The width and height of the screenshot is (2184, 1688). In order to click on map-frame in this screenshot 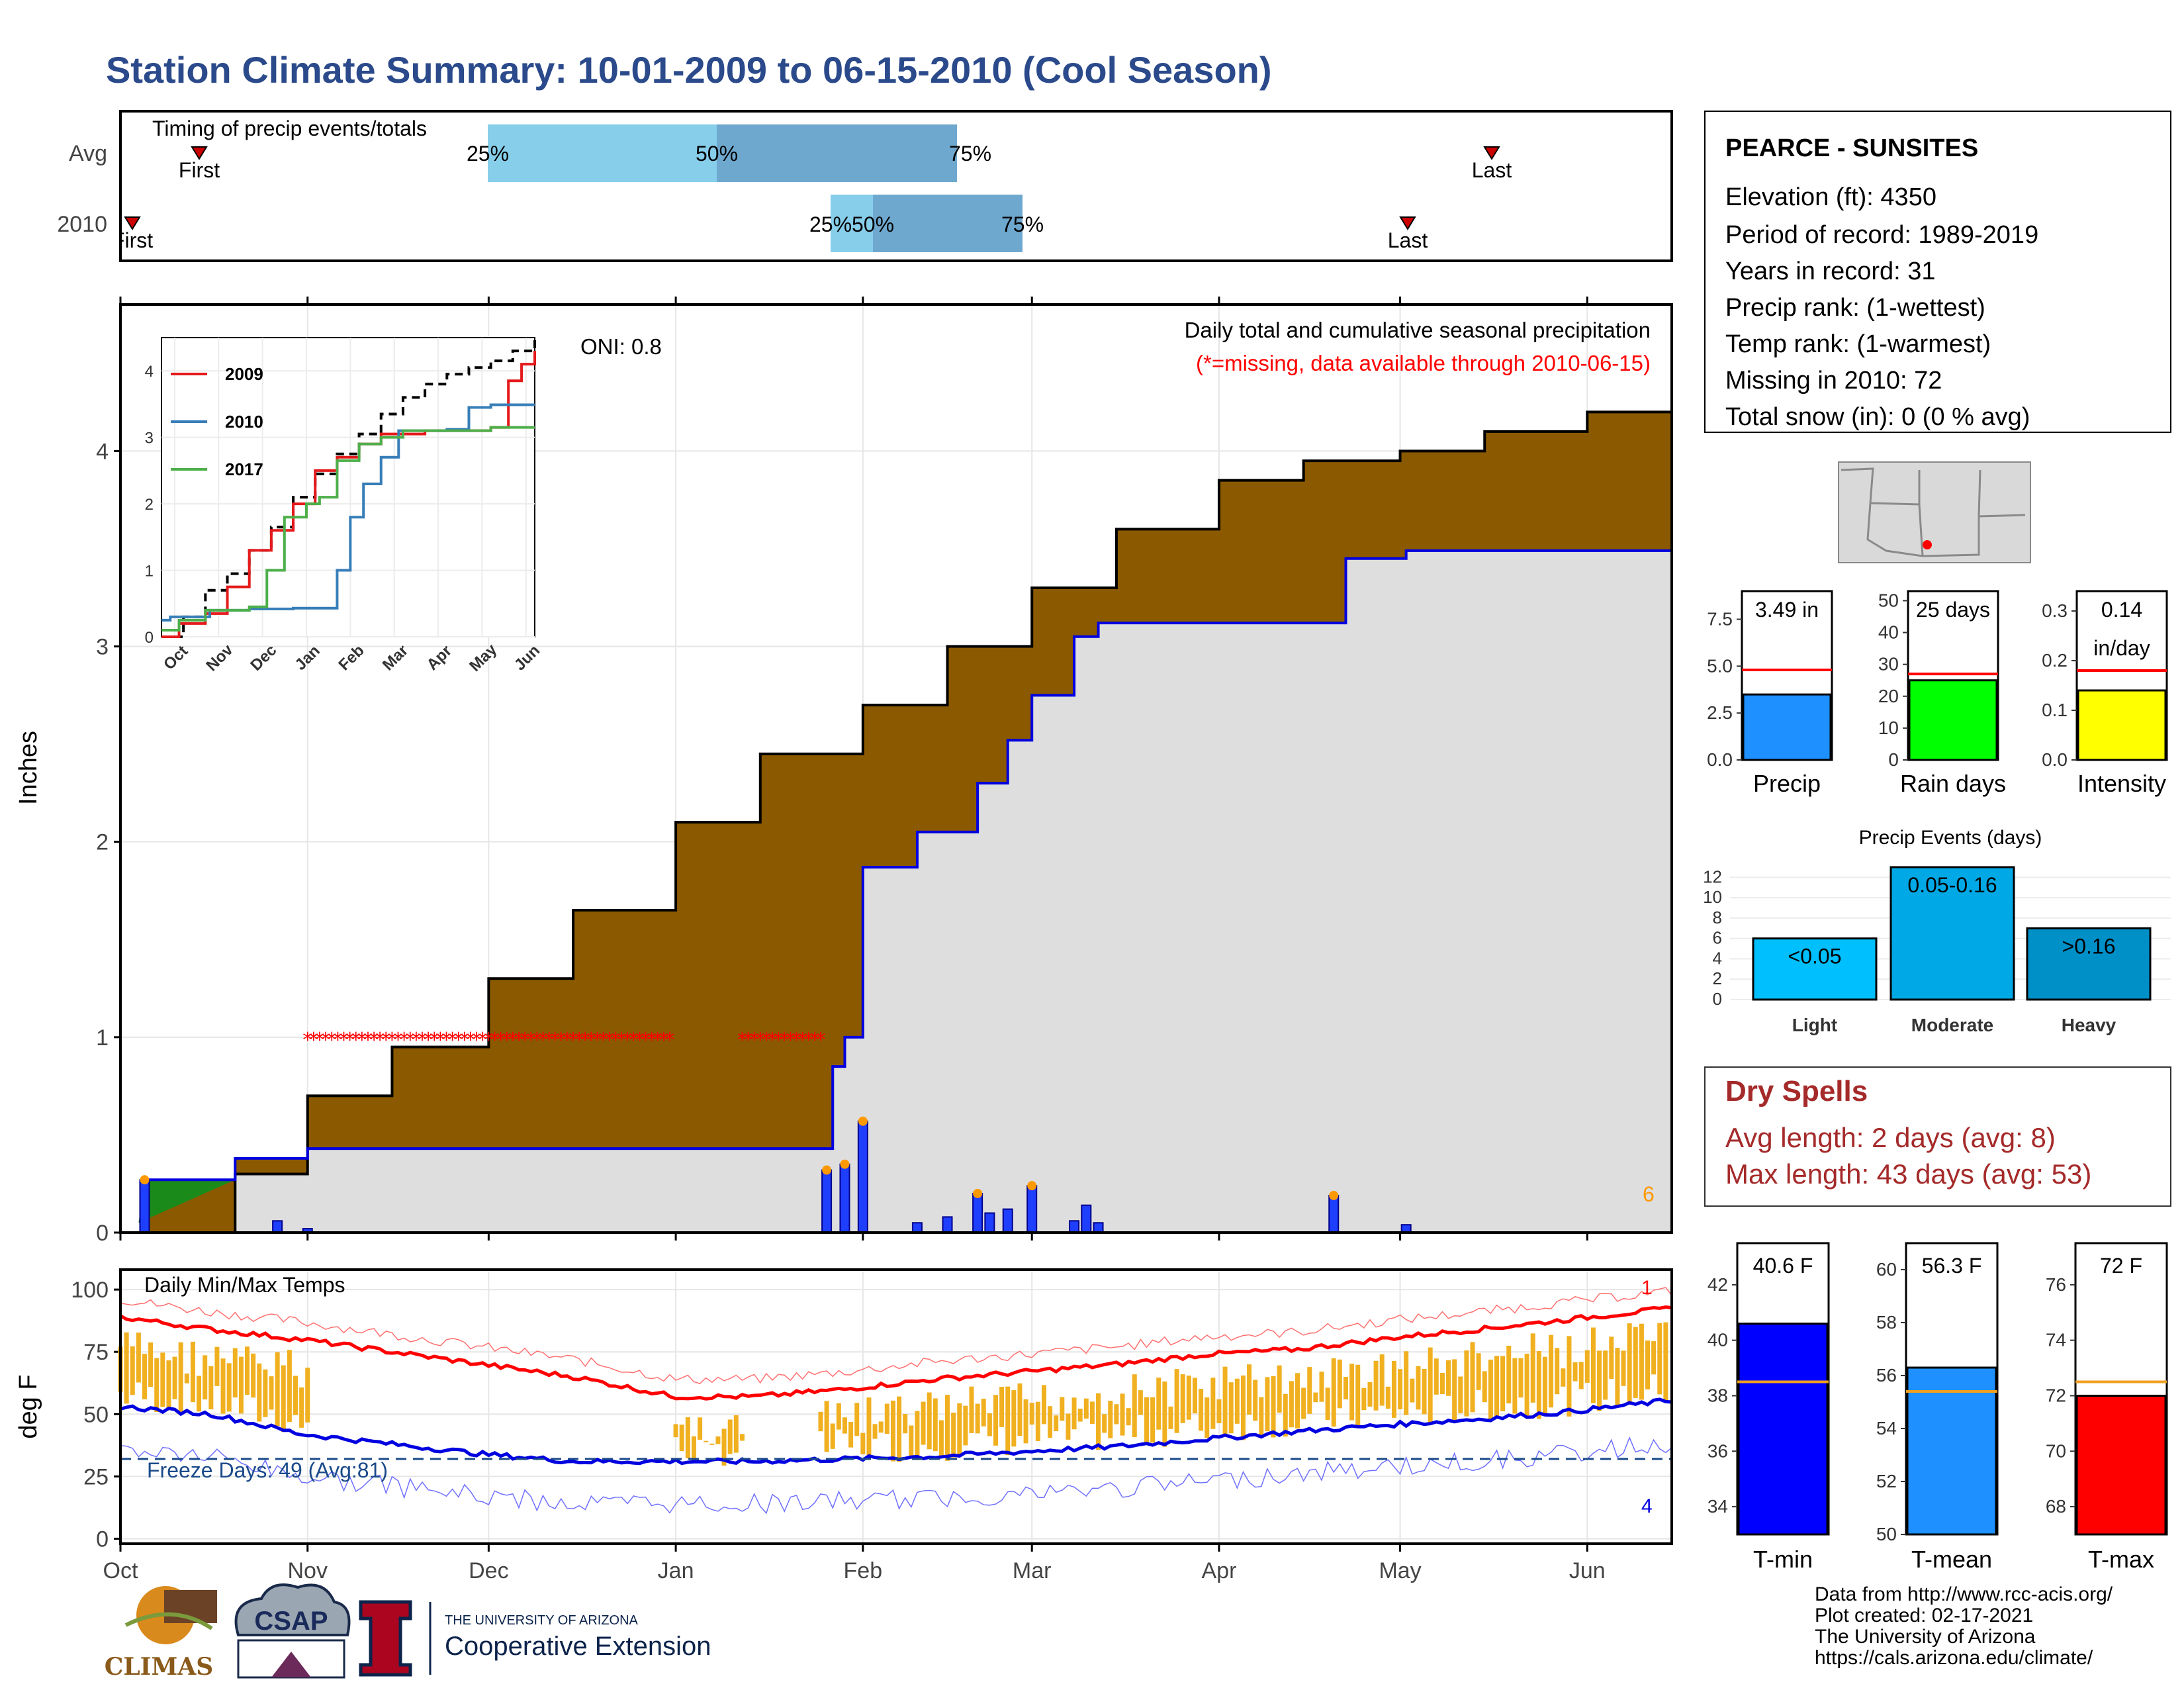, I will do `click(1934, 512)`.